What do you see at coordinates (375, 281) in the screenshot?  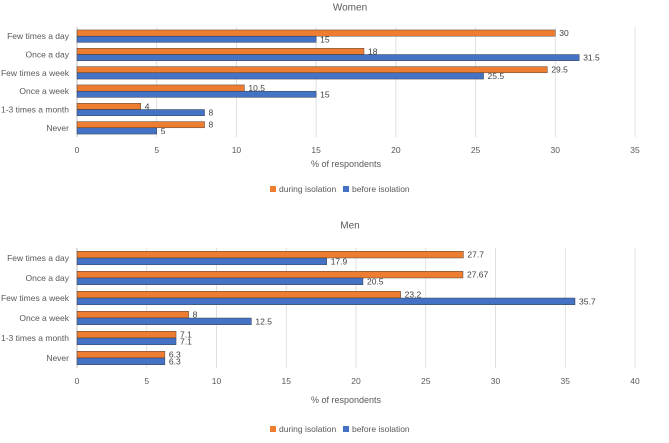 I see `data-label: 20.5` at bounding box center [375, 281].